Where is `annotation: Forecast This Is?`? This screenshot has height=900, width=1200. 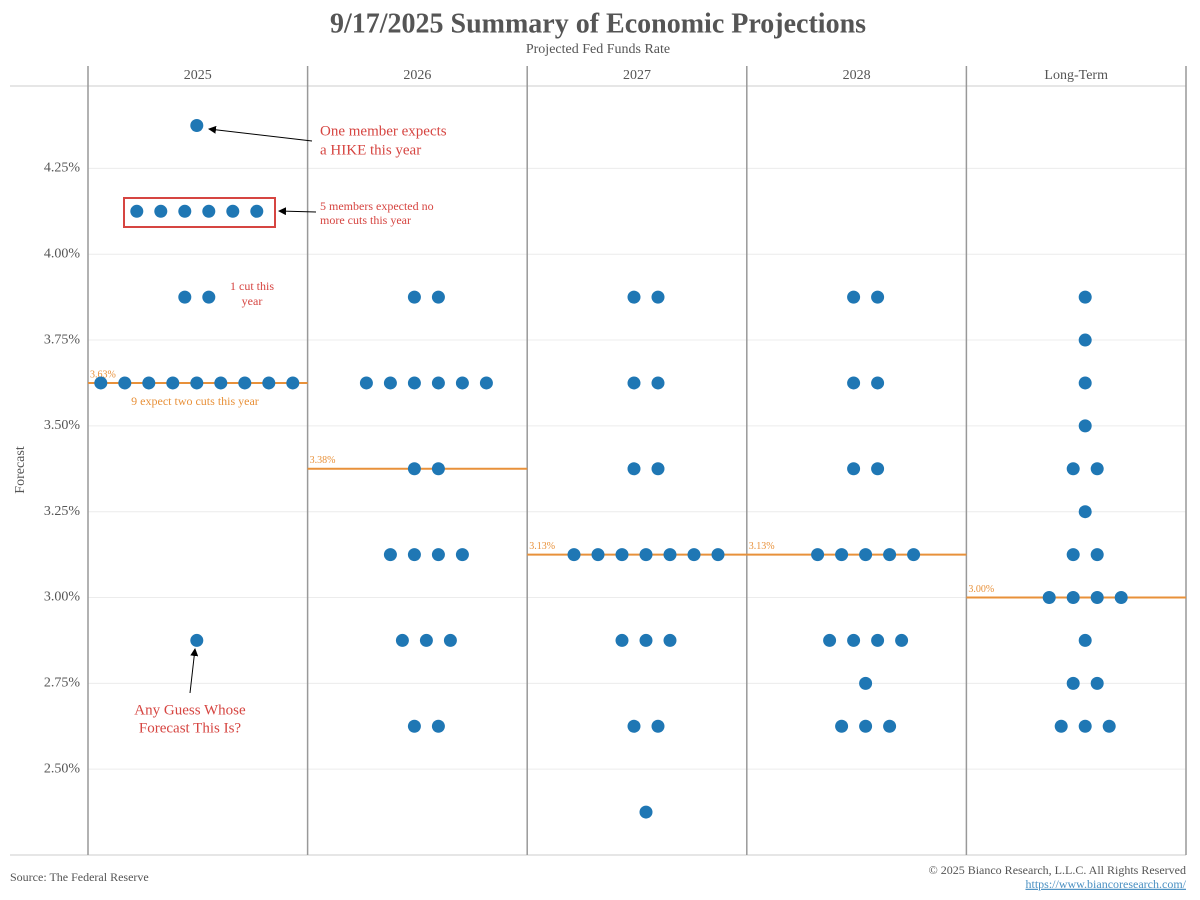
annotation: Forecast This Is? is located at coordinates (190, 728).